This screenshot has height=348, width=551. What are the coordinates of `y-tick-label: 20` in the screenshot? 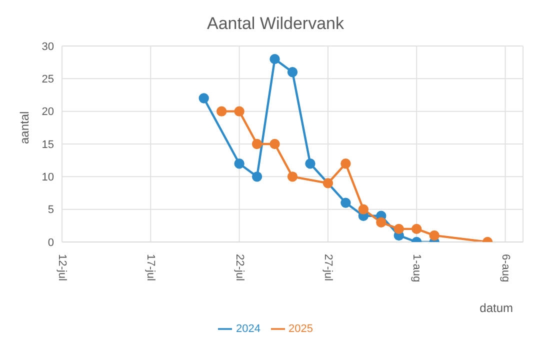 It's located at (48, 112).